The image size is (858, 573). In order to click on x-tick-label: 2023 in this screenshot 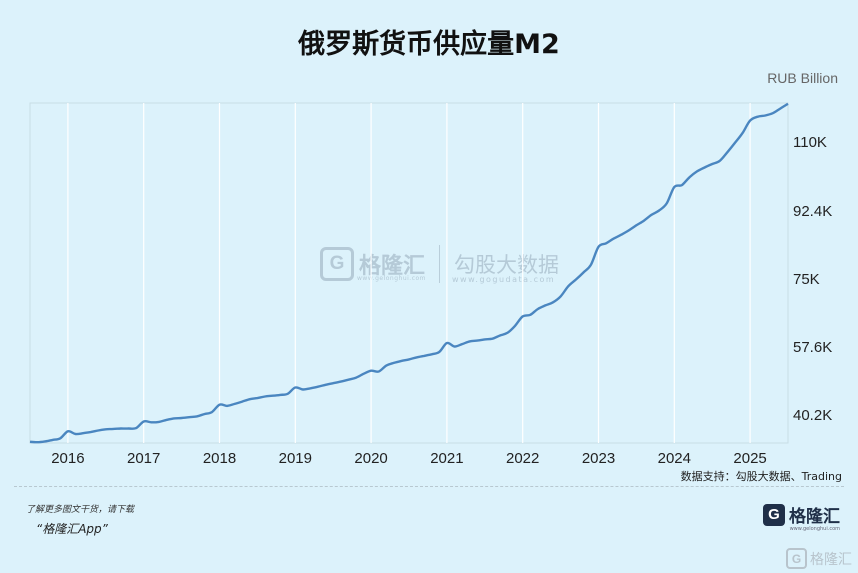, I will do `click(598, 458)`.